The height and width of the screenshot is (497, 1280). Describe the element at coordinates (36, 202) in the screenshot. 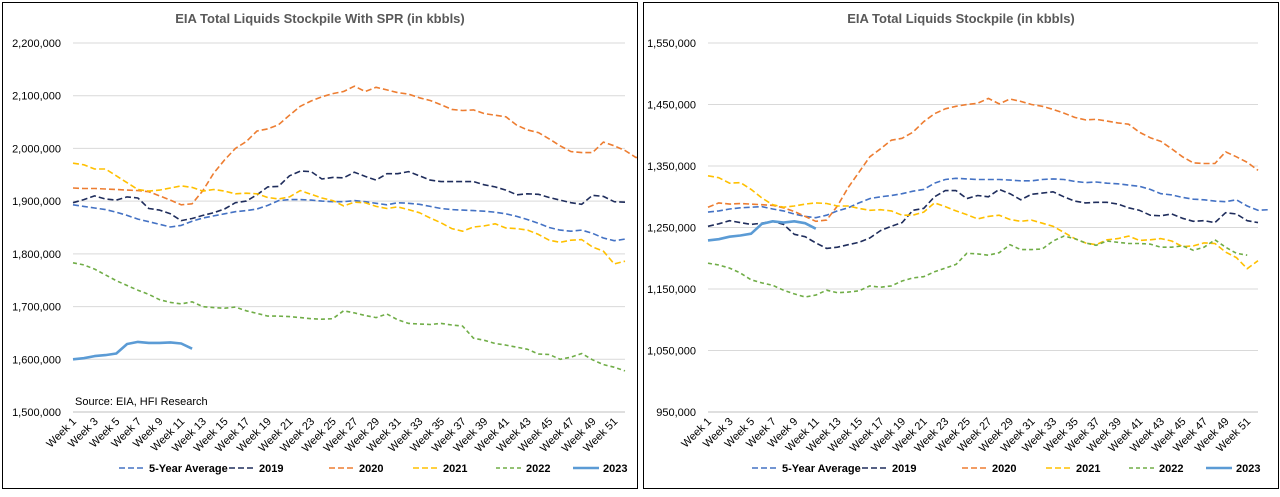

I see `y-tick-label: 1,900,000` at that location.